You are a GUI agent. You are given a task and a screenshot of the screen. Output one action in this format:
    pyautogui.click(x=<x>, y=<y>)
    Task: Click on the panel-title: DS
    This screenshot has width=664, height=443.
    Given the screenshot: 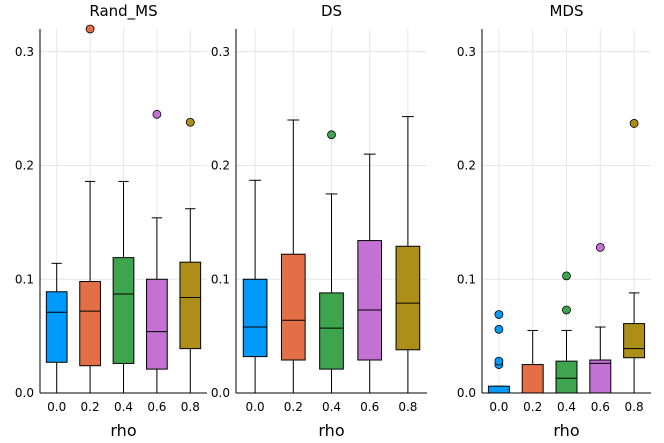 What is the action you would take?
    pyautogui.click(x=331, y=11)
    